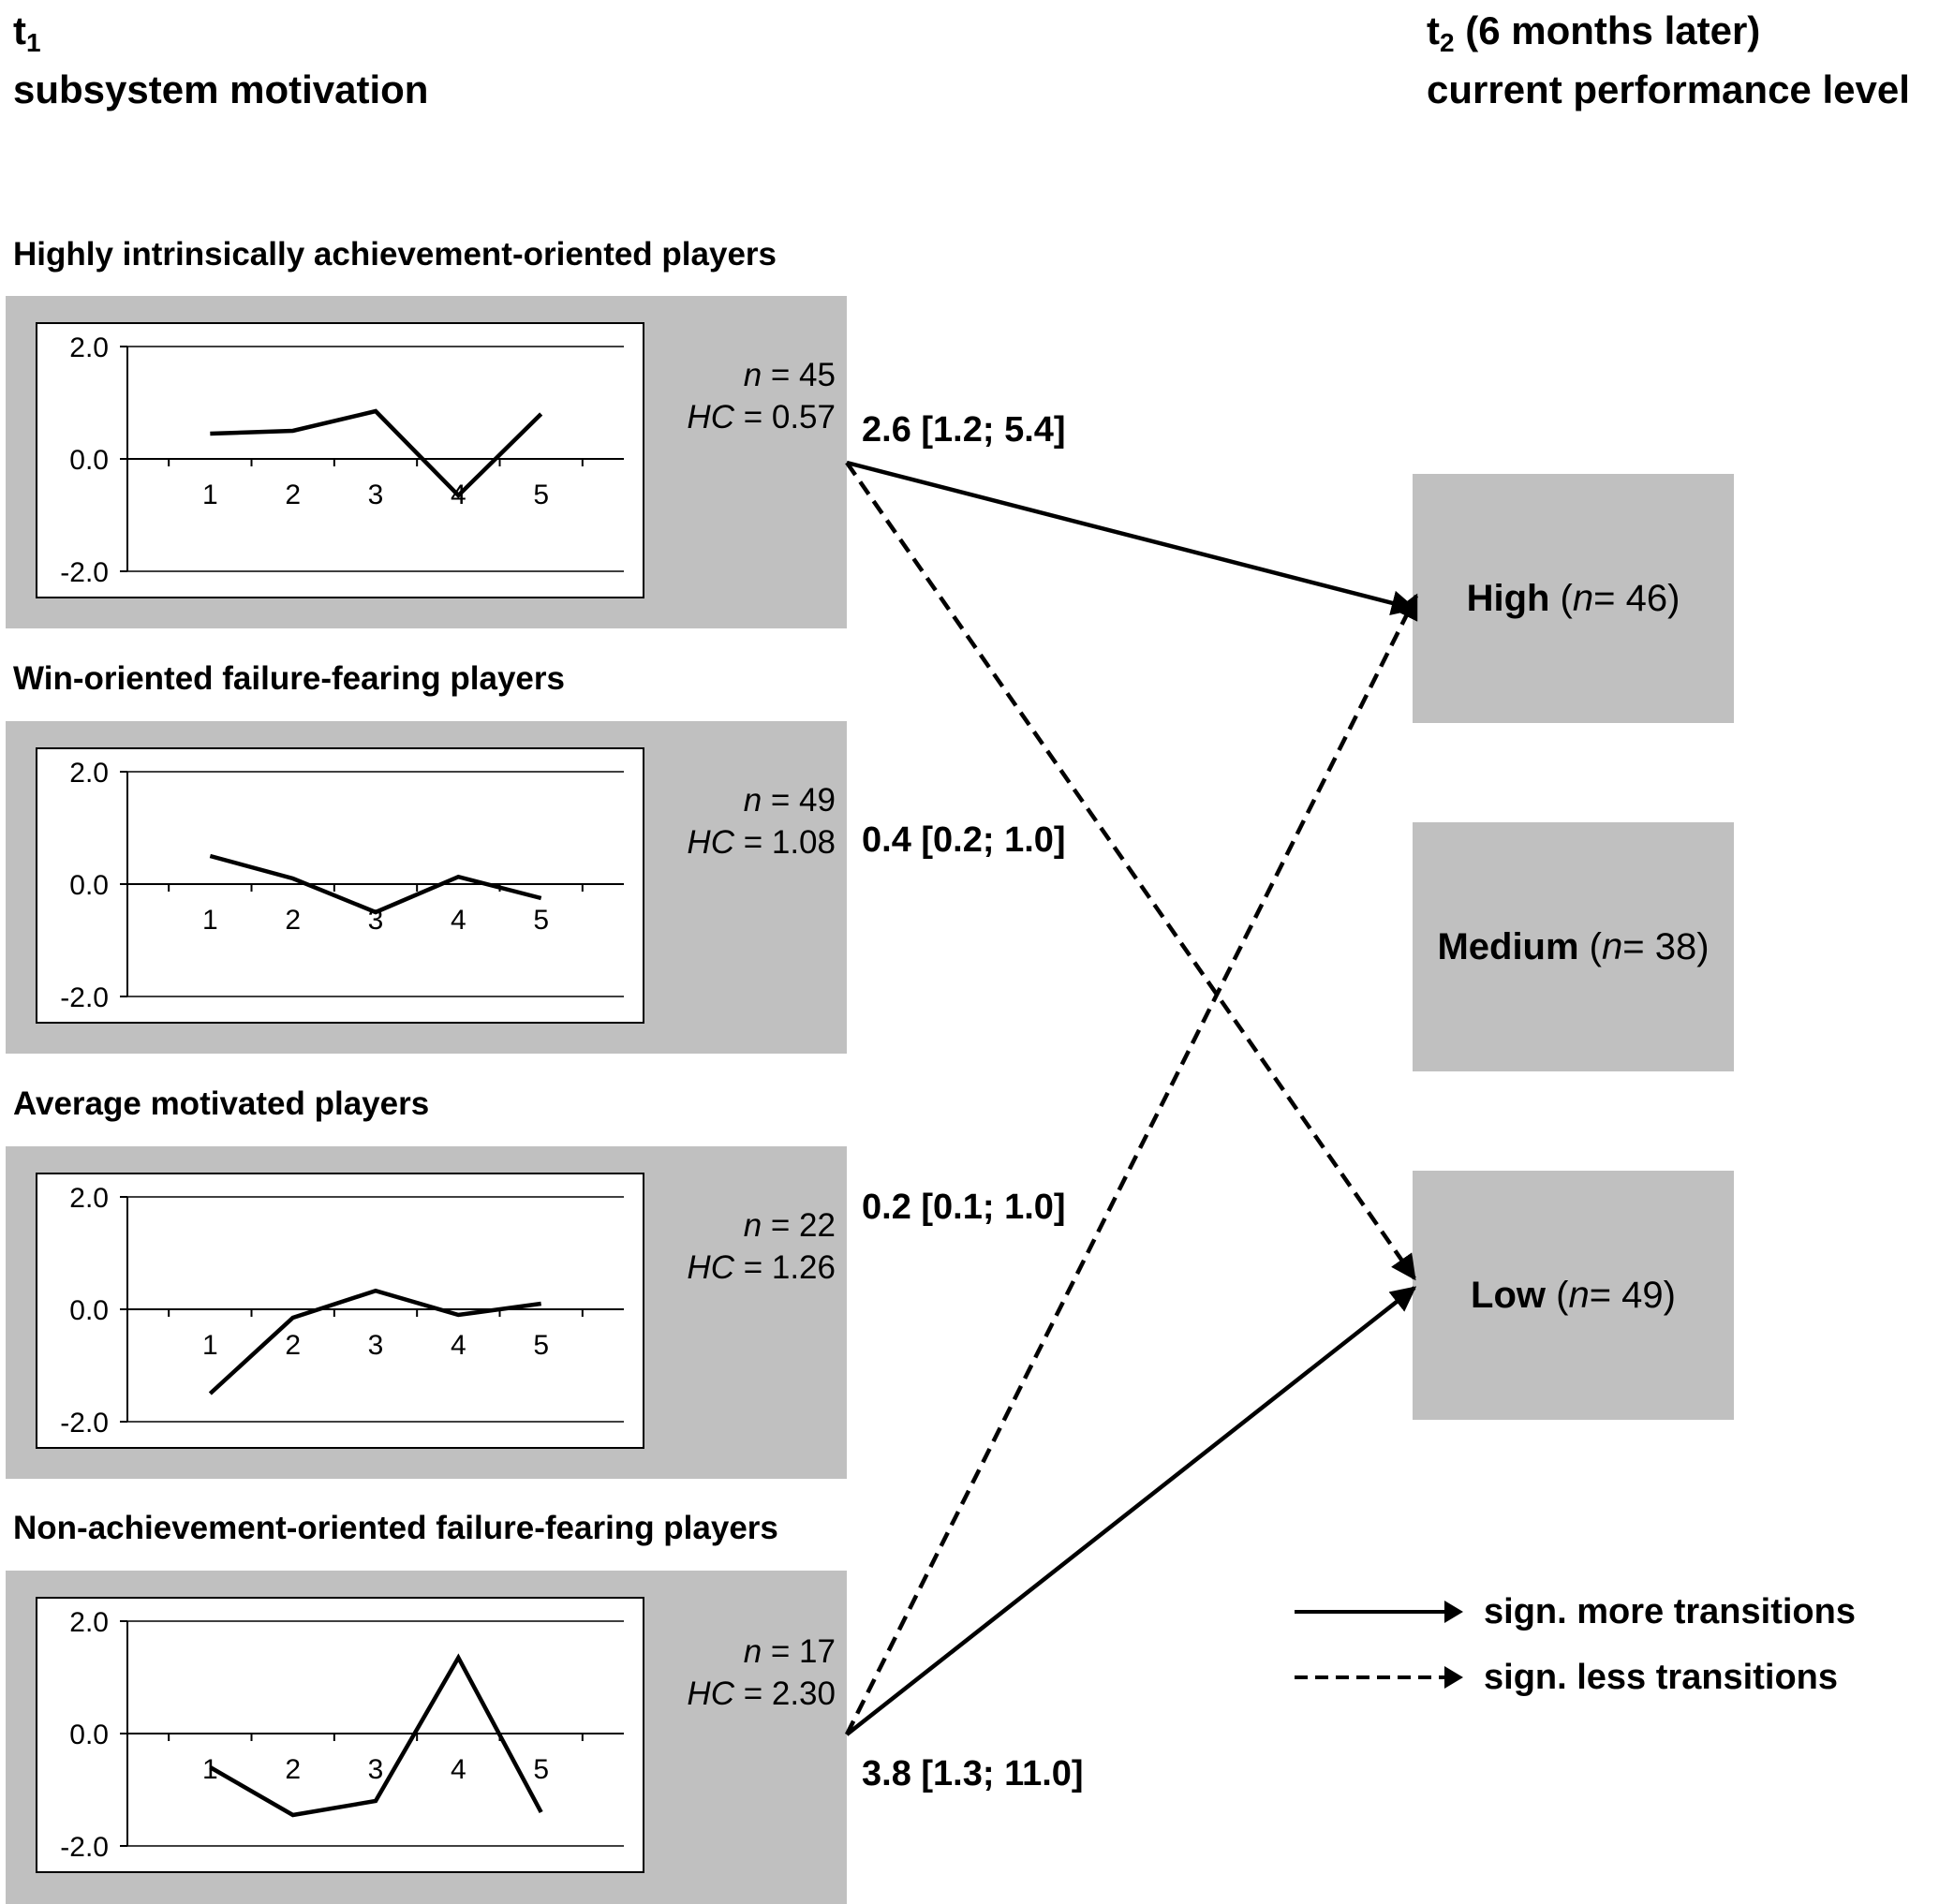  Describe the element at coordinates (784, 1267) in the screenshot. I see `hc-value: = 1.26` at that location.